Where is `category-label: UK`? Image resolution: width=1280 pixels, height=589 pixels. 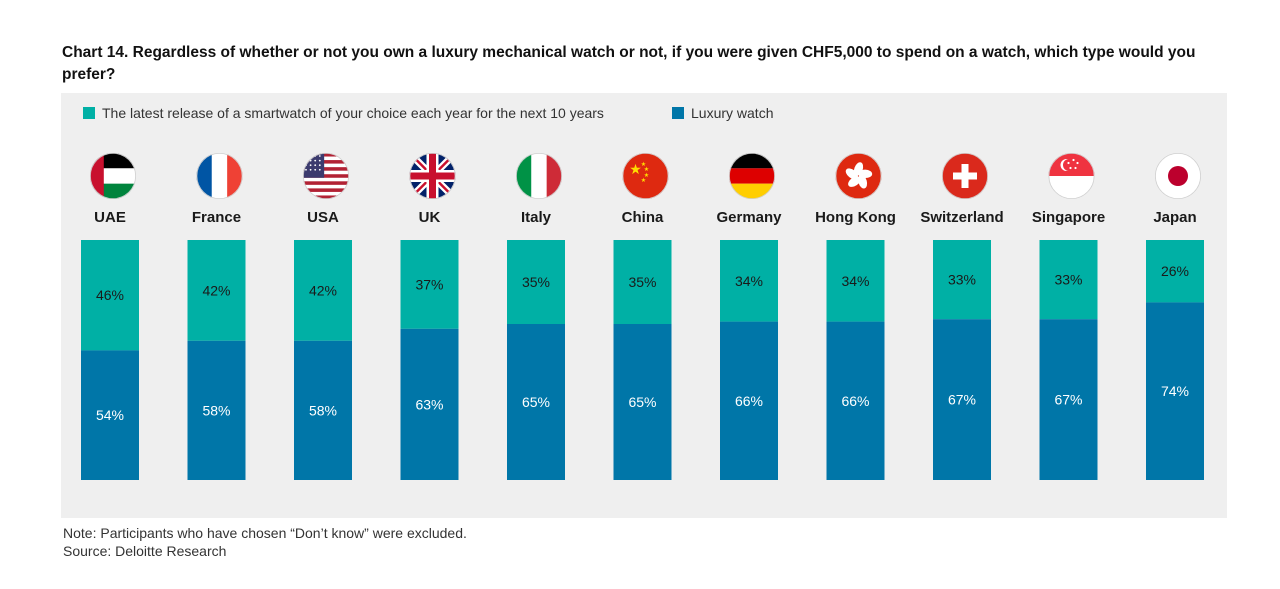
category-label: UK is located at coordinates (430, 217).